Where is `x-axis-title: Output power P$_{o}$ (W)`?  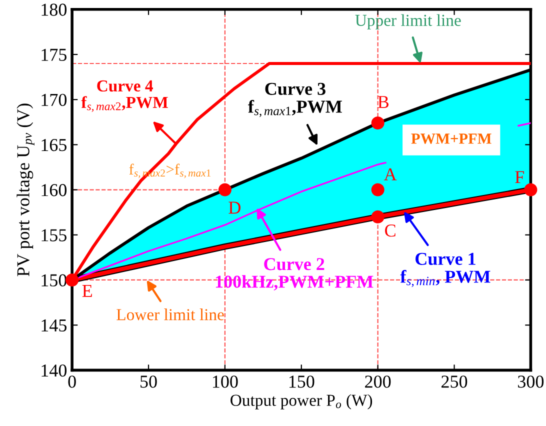
x-axis-title: Output power P$_{o}$ (W) is located at coordinates (301, 402).